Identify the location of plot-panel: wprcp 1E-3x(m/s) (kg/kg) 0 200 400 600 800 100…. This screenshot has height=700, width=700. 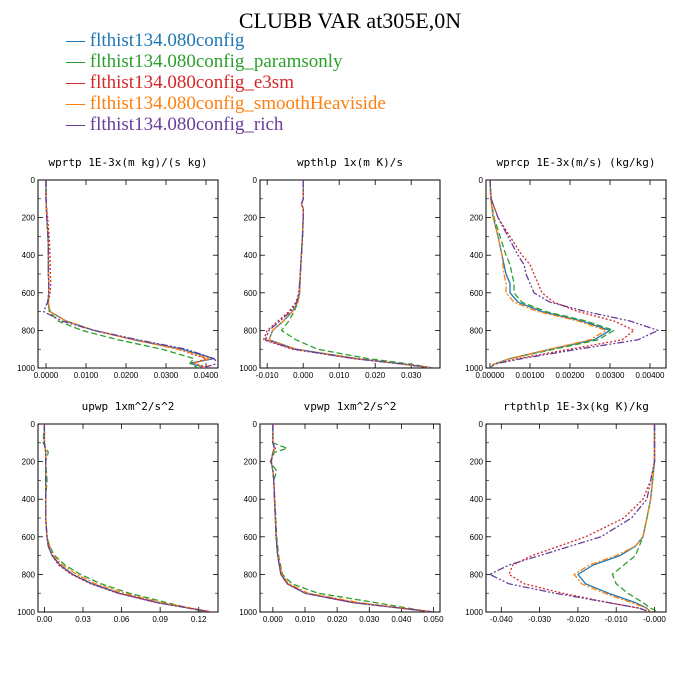
(566, 268).